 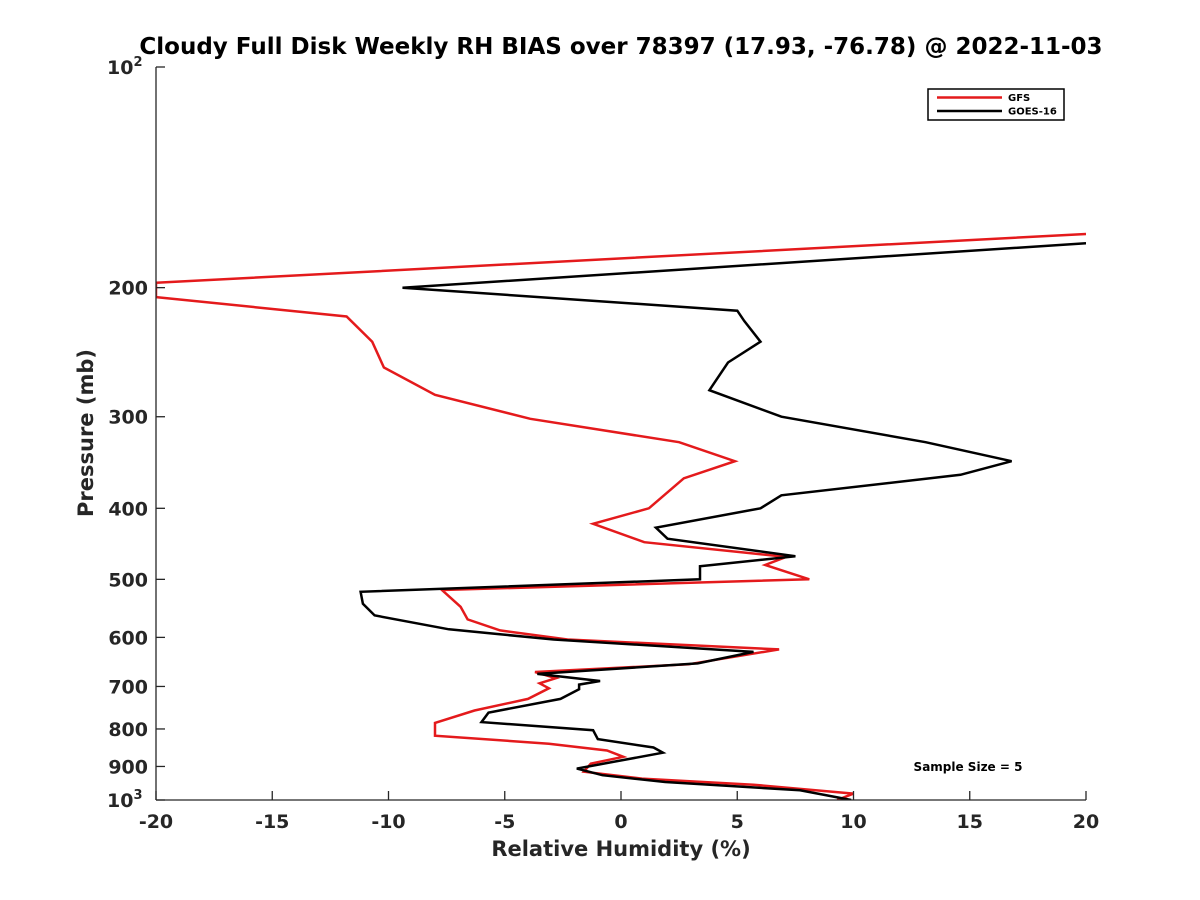 What do you see at coordinates (86, 433) in the screenshot?
I see `y-axis-label: Pressure (mb)` at bounding box center [86, 433].